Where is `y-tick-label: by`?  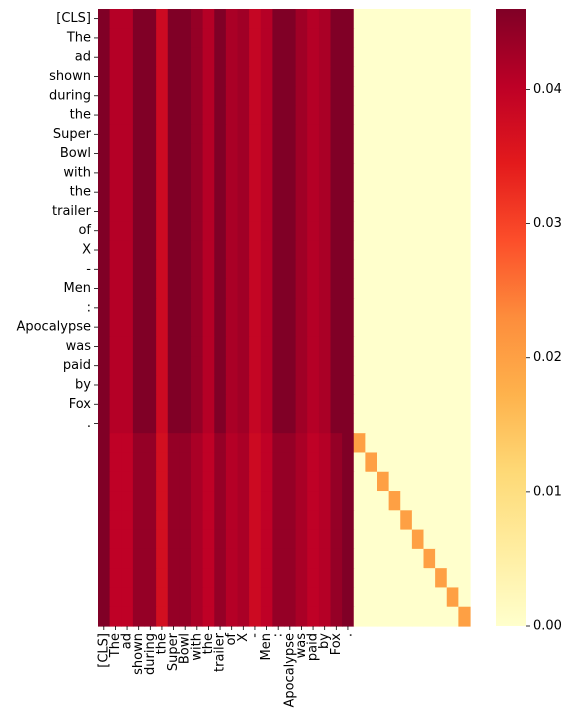
y-tick-label: by is located at coordinates (83, 384).